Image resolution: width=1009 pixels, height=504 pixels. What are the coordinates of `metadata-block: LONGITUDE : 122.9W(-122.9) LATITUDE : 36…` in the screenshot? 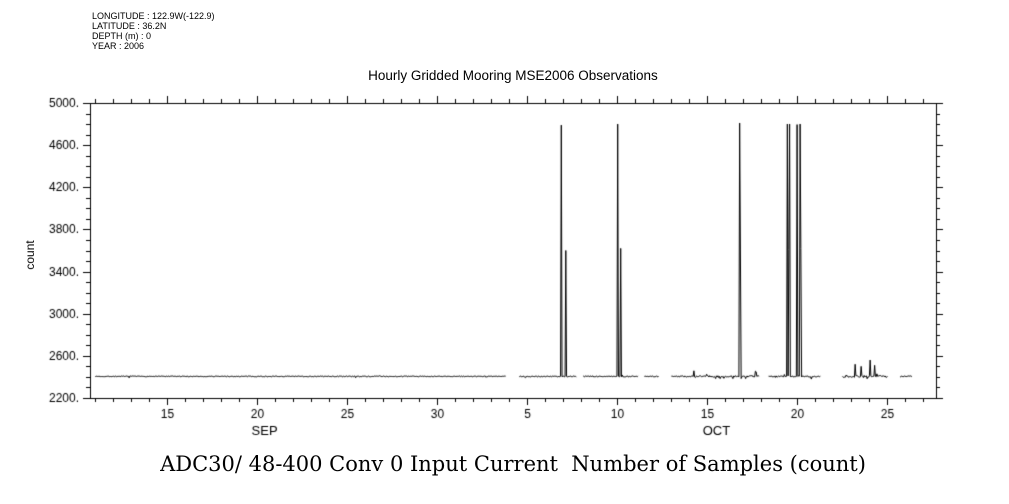 It's located at (153, 31).